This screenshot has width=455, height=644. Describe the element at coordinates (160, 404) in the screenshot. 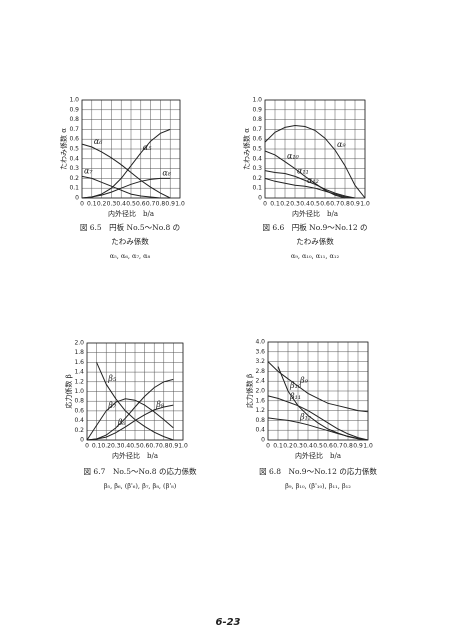

I see `curve-label: β₈` at that location.